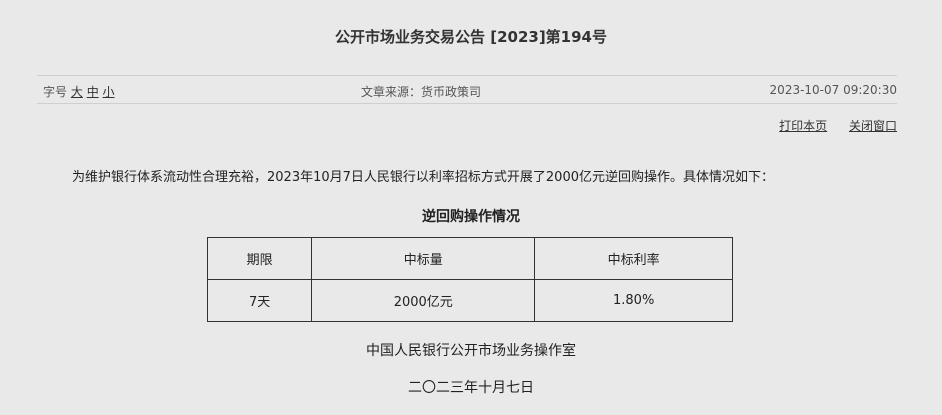 This screenshot has height=415, width=942. What do you see at coordinates (829, 125) in the screenshot?
I see `page-actions: 打印本页 关闭窗口` at bounding box center [829, 125].